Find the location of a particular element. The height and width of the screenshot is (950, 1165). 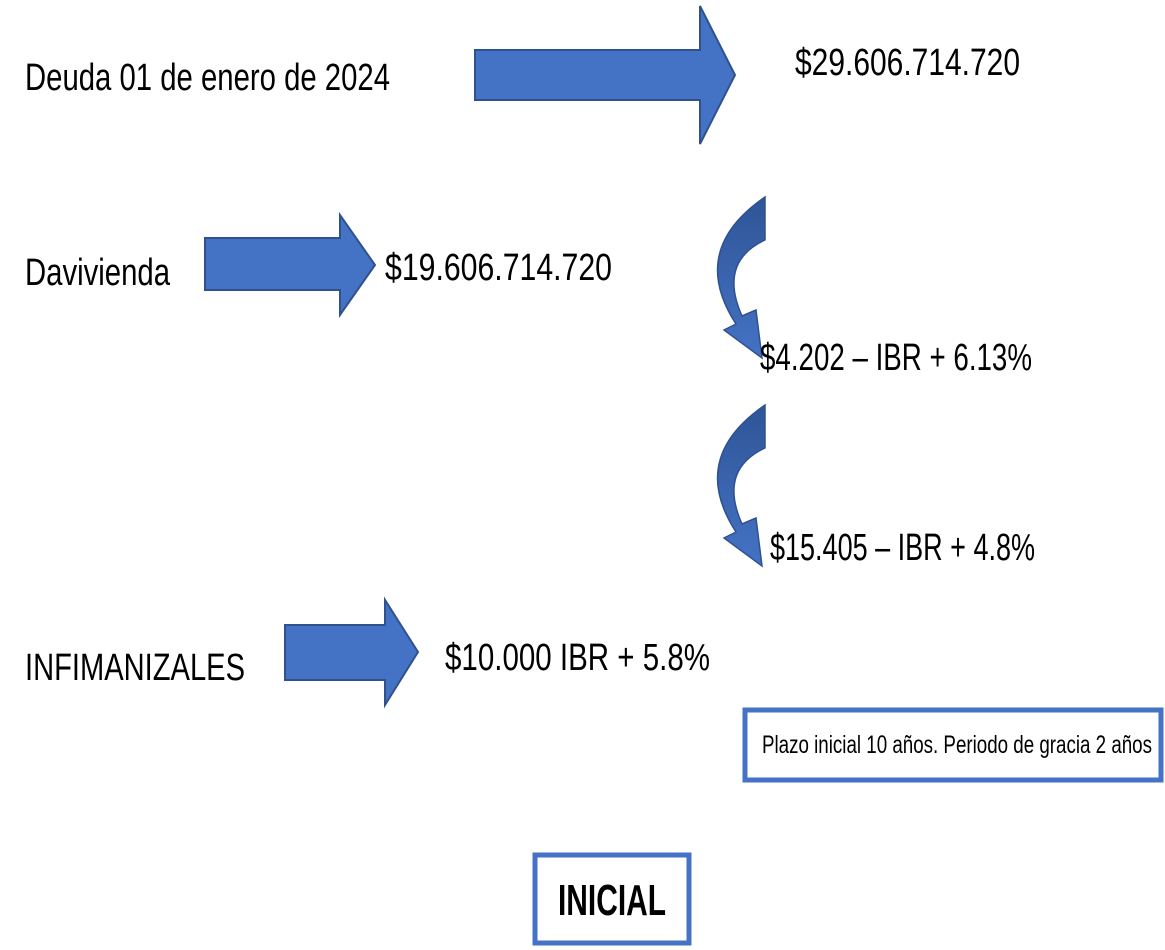

bank-amount: $19.606.714.720 is located at coordinates (498, 268).